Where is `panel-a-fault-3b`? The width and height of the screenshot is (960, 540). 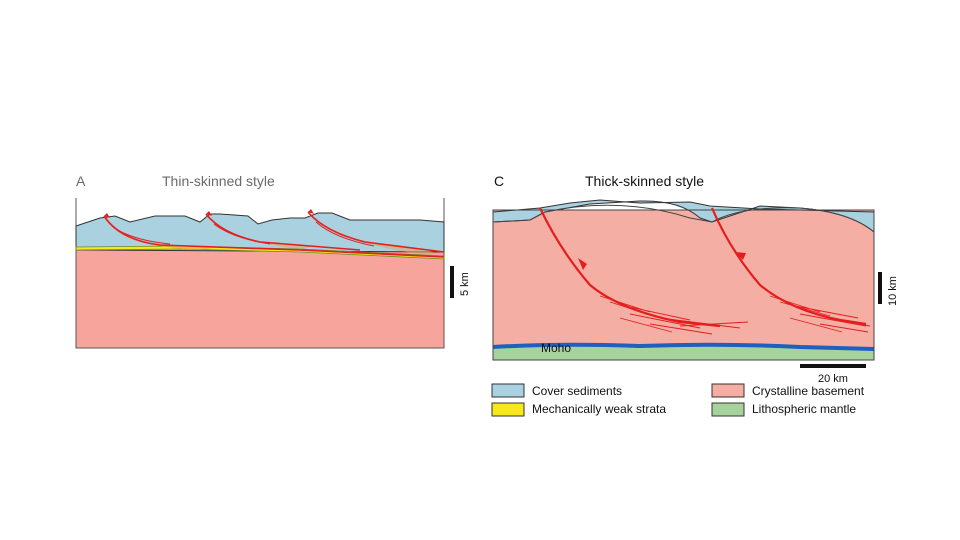 panel-a-fault-3b is located at coordinates (345, 234).